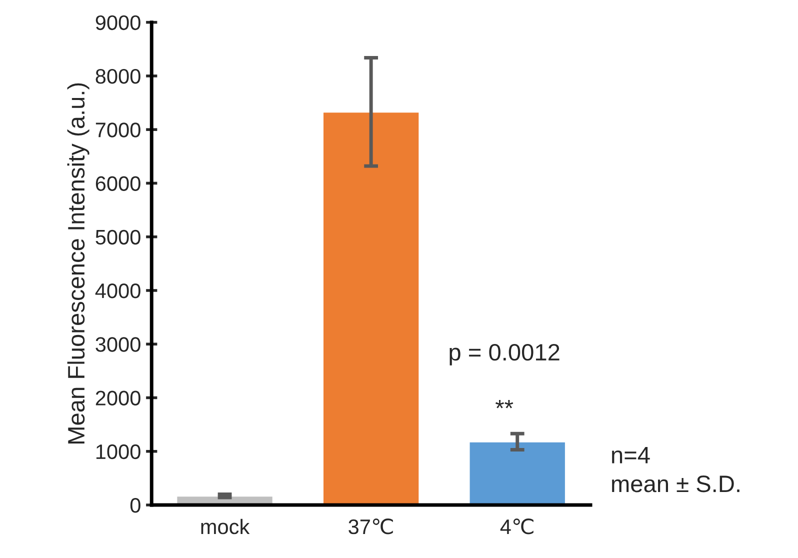 This screenshot has height=558, width=798. Describe the element at coordinates (505, 355) in the screenshot. I see `annotation: p = 0.0012` at that location.